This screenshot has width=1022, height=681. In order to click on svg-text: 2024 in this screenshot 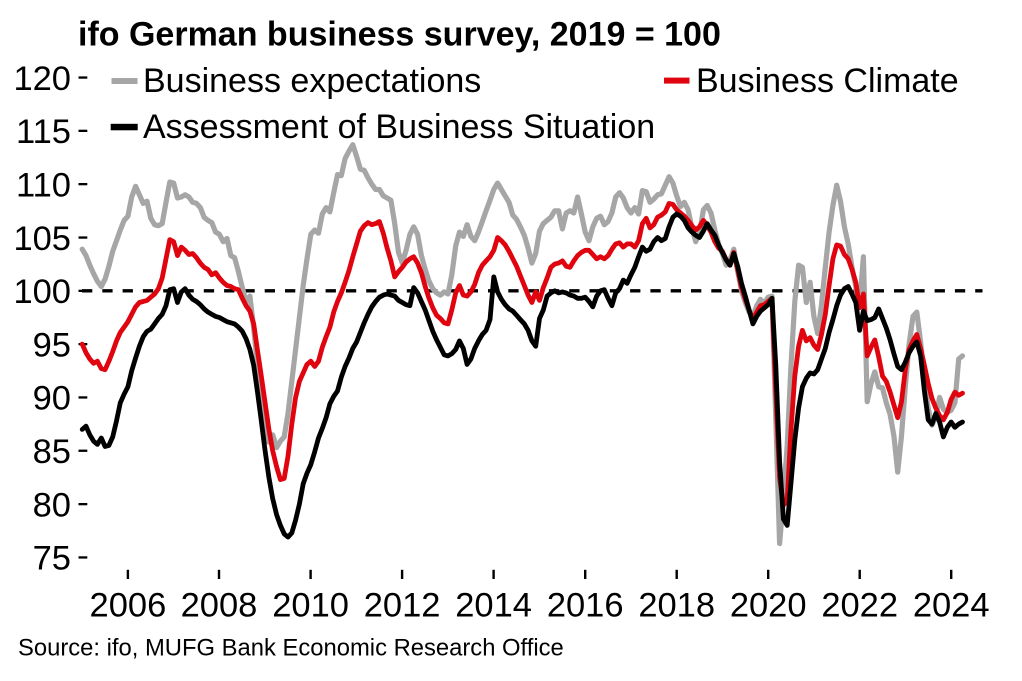, I will do `click(951, 606)`.